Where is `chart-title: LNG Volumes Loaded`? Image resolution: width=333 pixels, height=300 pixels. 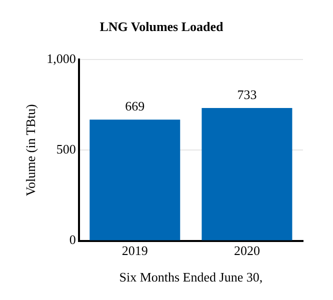 chart-title: LNG Volumes Loaded is located at coordinates (162, 26).